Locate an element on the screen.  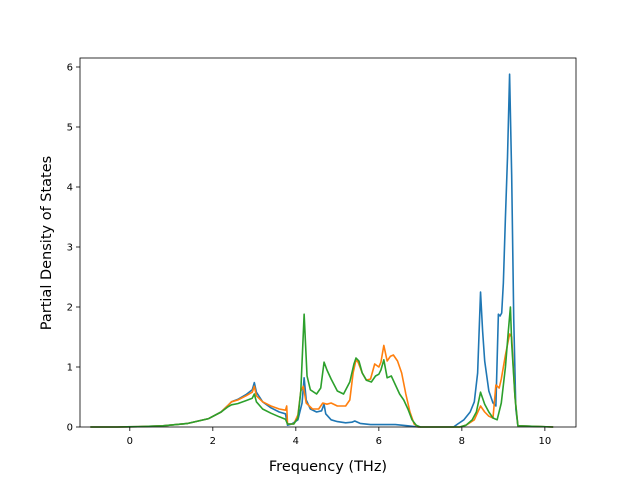
y-tick-label: 3 is located at coordinates (70, 248).